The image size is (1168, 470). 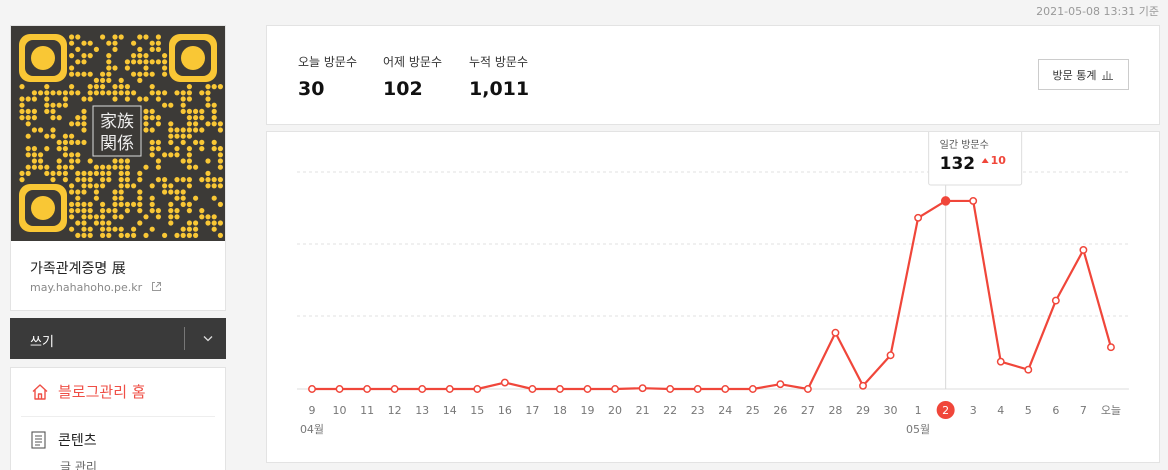 What do you see at coordinates (918, 410) in the screenshot?
I see `chart-x-tick-label: 1` at bounding box center [918, 410].